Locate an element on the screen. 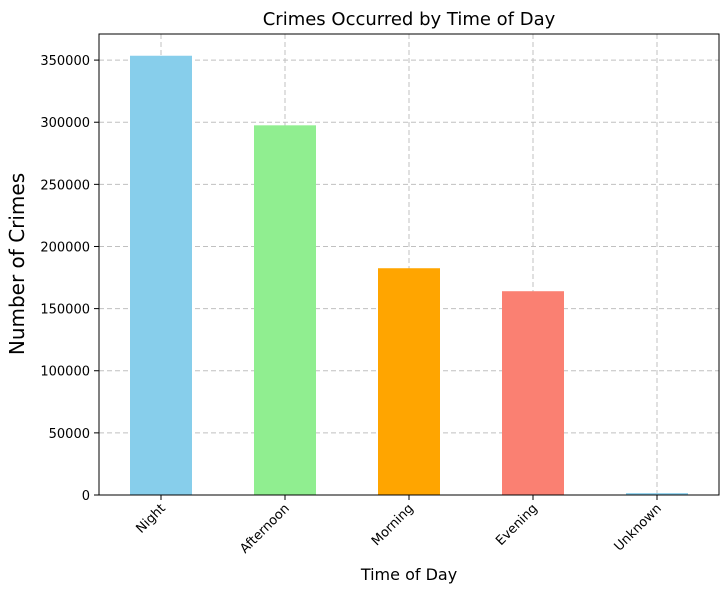 The width and height of the screenshot is (728, 593). bar-evening is located at coordinates (533, 393).